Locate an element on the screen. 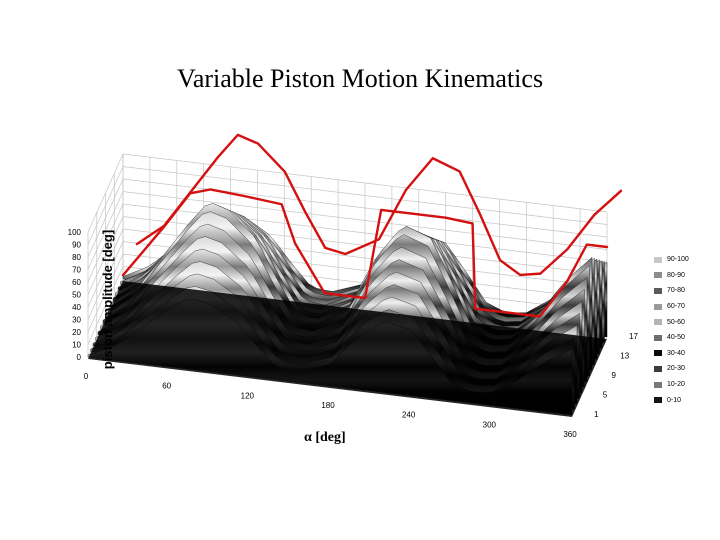  x-tick-label: 120 is located at coordinates (248, 395).